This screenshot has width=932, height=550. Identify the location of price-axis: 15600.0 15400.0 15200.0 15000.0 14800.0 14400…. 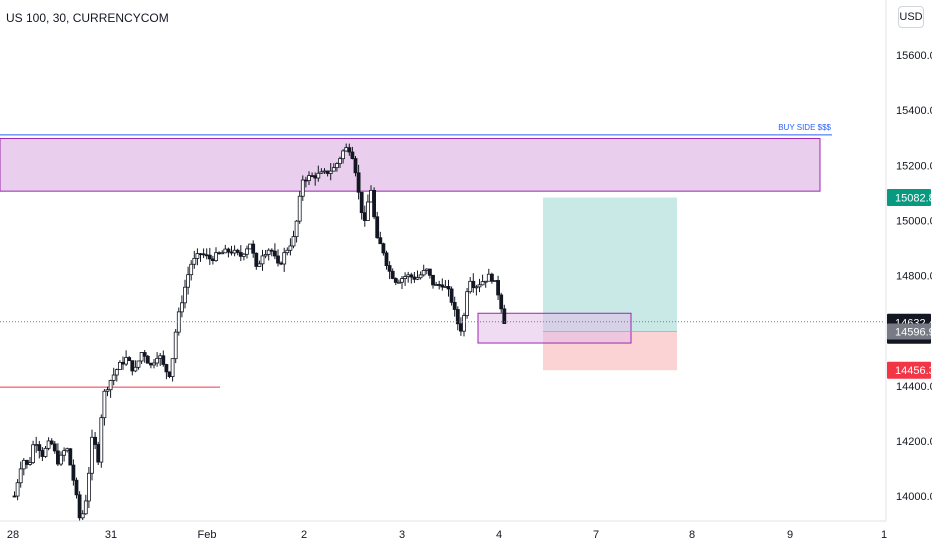
(908, 275).